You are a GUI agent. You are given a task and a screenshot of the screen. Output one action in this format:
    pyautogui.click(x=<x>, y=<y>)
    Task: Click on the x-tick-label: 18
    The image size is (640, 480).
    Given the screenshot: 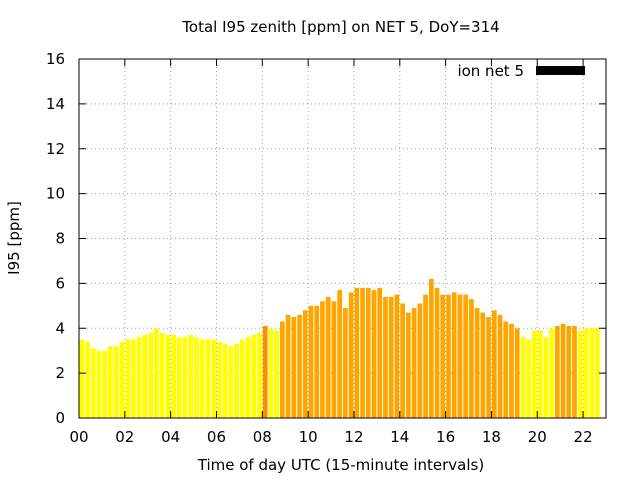 What is the action you would take?
    pyautogui.click(x=491, y=437)
    